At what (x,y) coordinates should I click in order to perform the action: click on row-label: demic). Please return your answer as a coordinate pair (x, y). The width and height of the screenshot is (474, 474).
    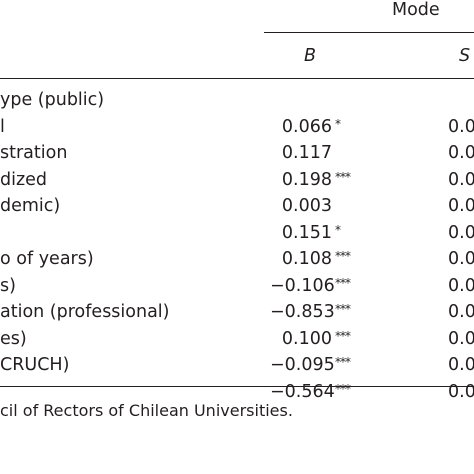
    Looking at the image, I should click on (30, 206).